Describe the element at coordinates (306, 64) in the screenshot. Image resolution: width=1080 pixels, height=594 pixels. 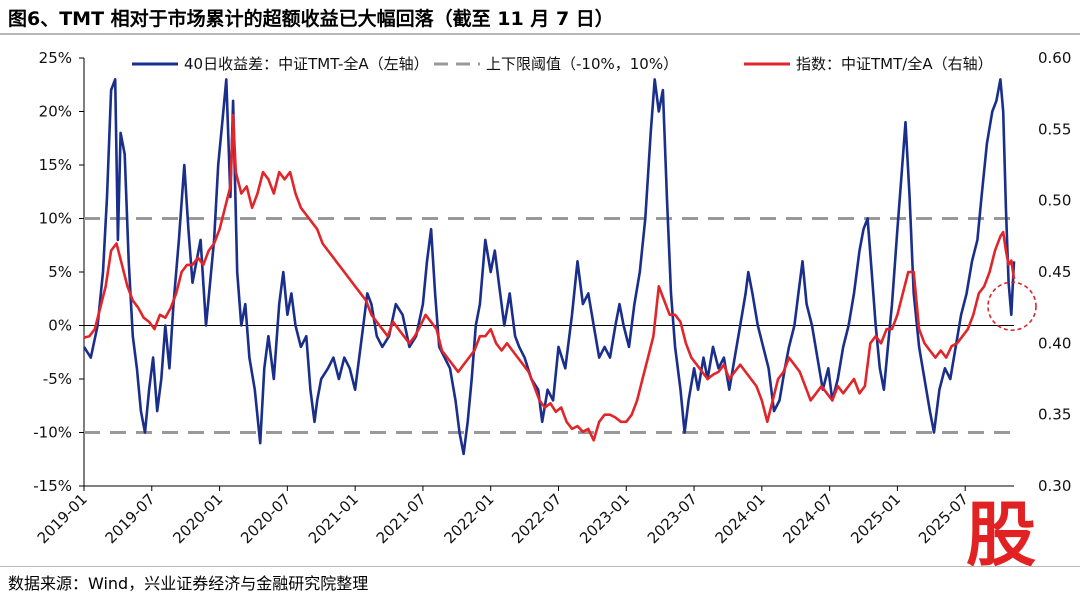
I see `legend-item-excess-return-label: 40日收益差：中证TMT-全A（左轴）` at that location.